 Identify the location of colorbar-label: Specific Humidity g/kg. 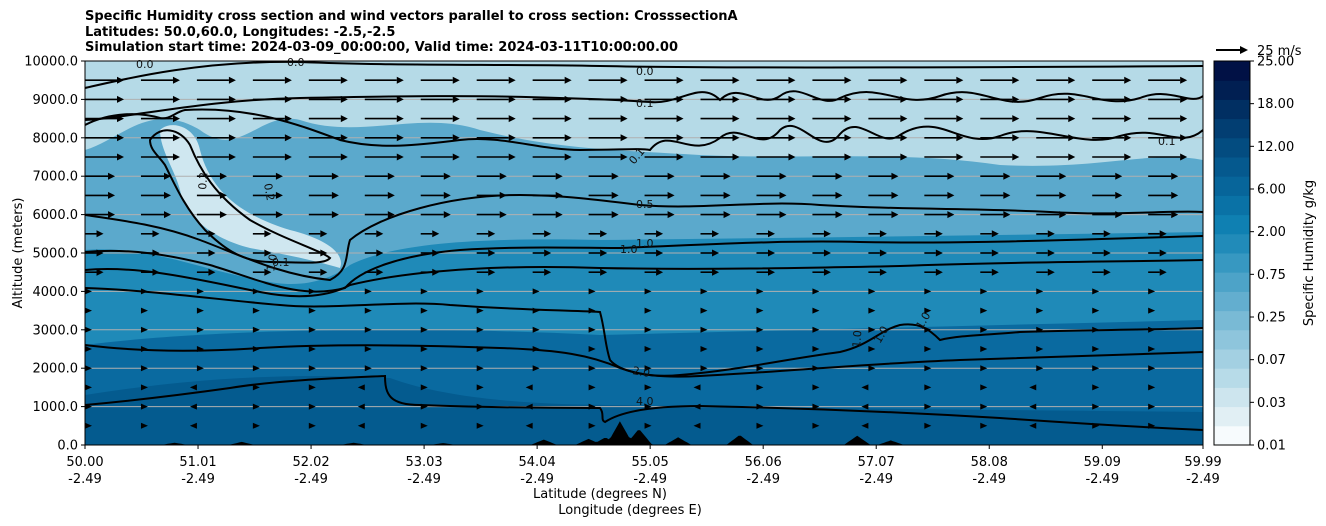
(1309, 253).